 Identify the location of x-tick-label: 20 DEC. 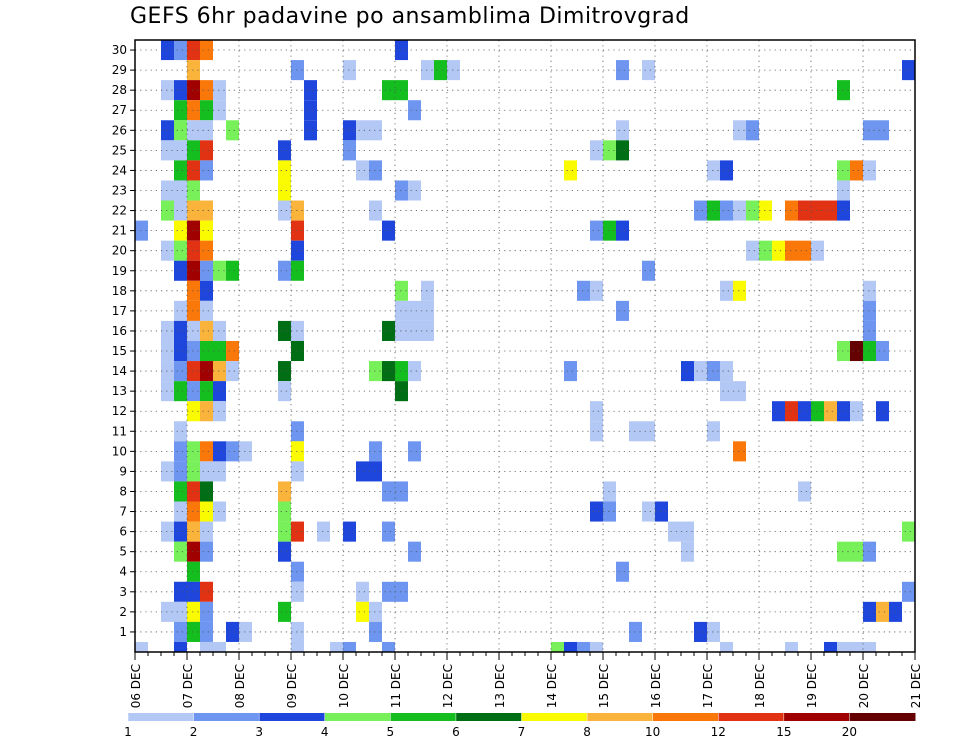
(864, 686).